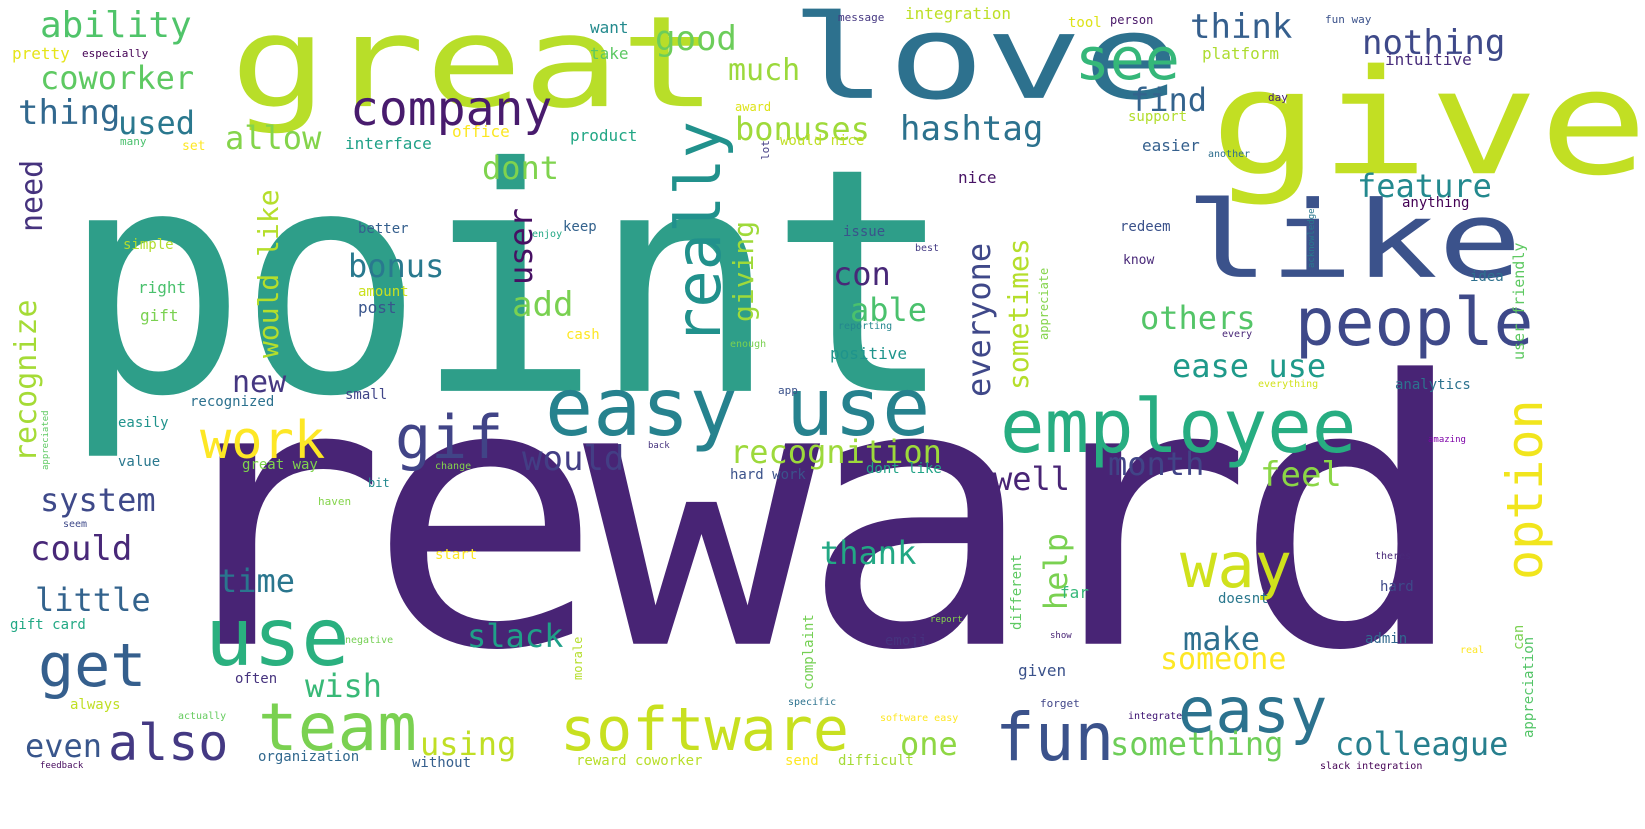 The image size is (1645, 829). Describe the element at coordinates (515, 636) in the screenshot. I see `word-slack: slack` at that location.